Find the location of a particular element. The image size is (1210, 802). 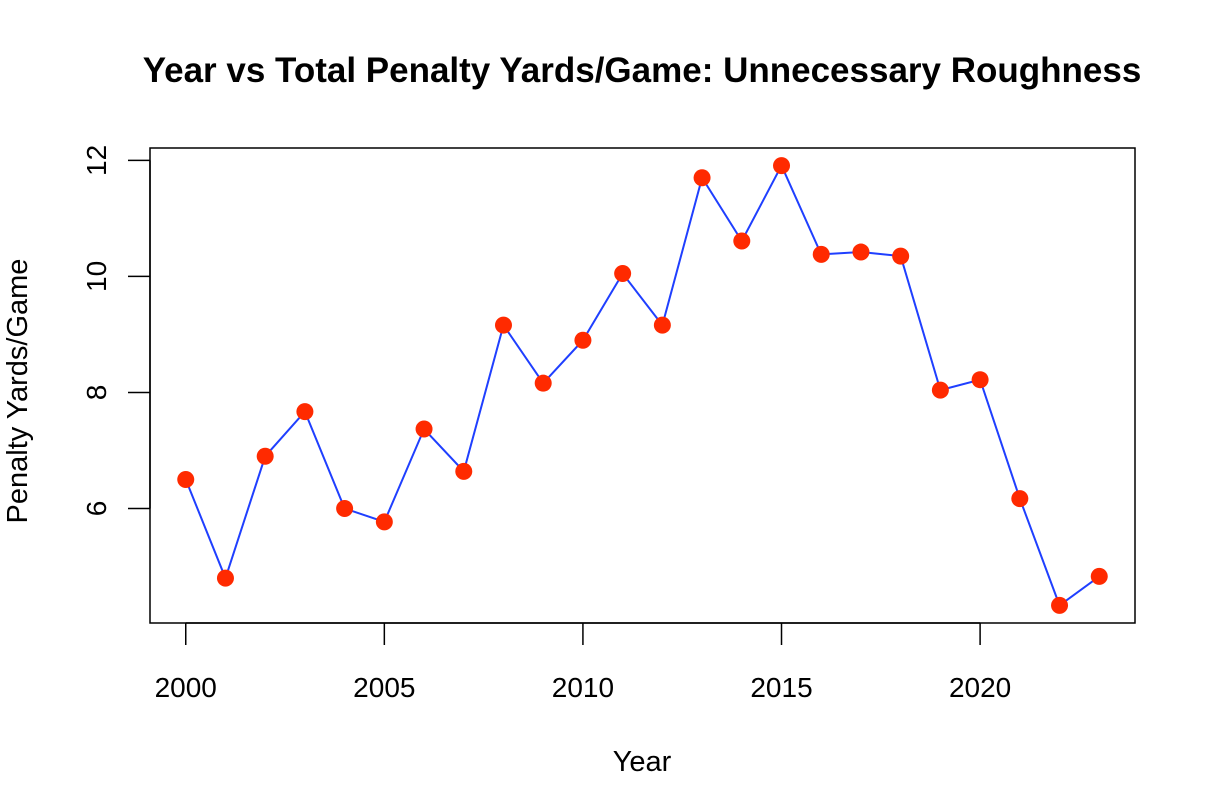

y-axis-label: Penalty Yards/Game is located at coordinates (18, 391).